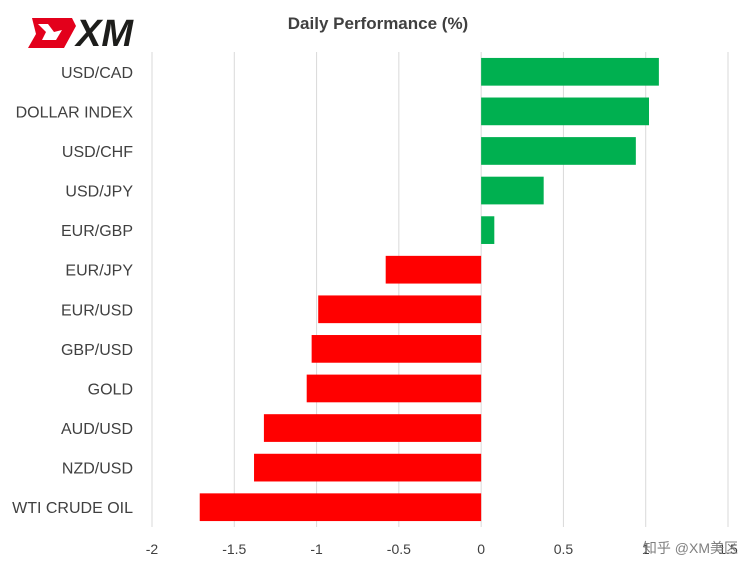 The height and width of the screenshot is (568, 753). I want to click on category-label: EUR/JPY, so click(99, 271).